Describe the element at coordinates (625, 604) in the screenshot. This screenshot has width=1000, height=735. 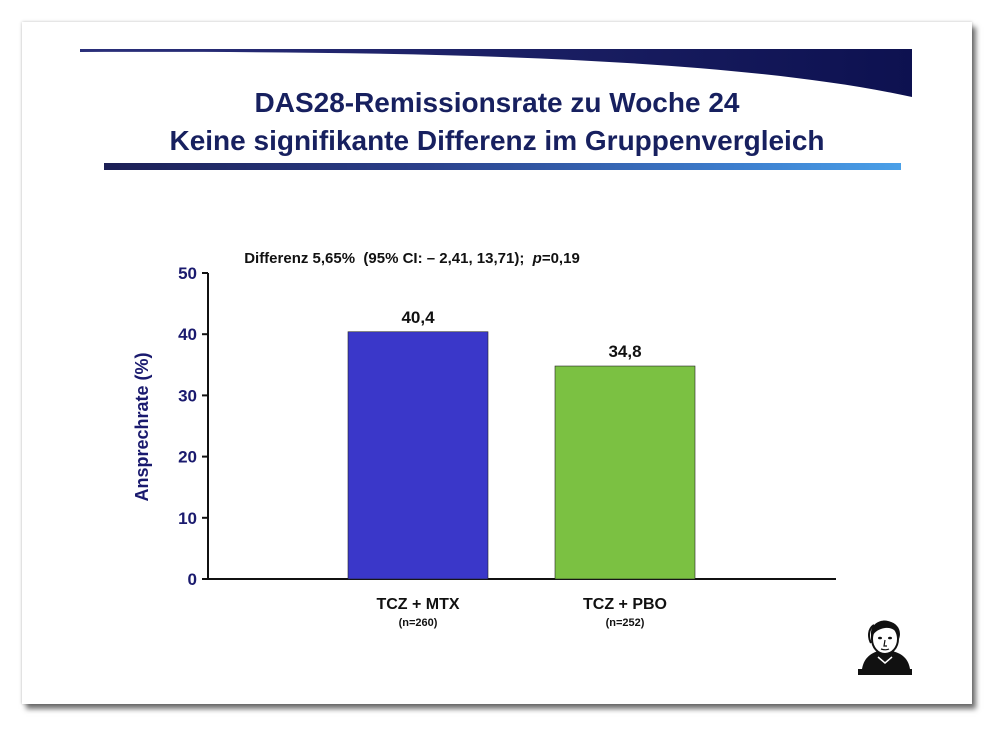
I see `category-label: TCZ + PBO` at that location.